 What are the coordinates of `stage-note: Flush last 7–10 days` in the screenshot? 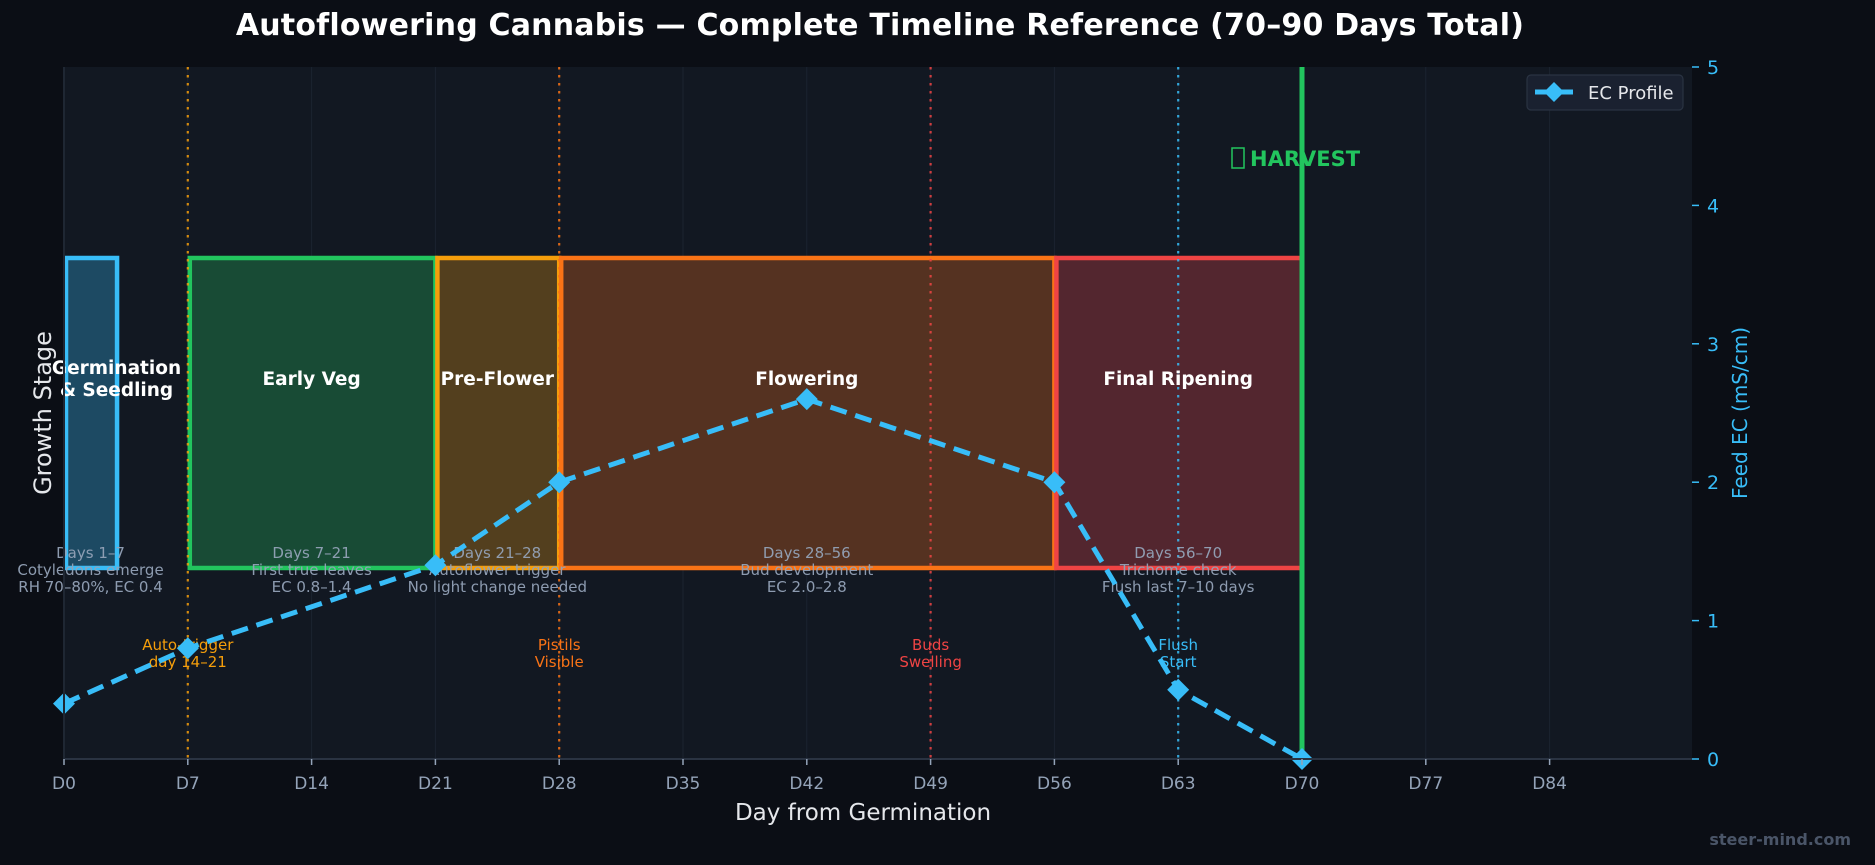 It's located at (1178, 587).